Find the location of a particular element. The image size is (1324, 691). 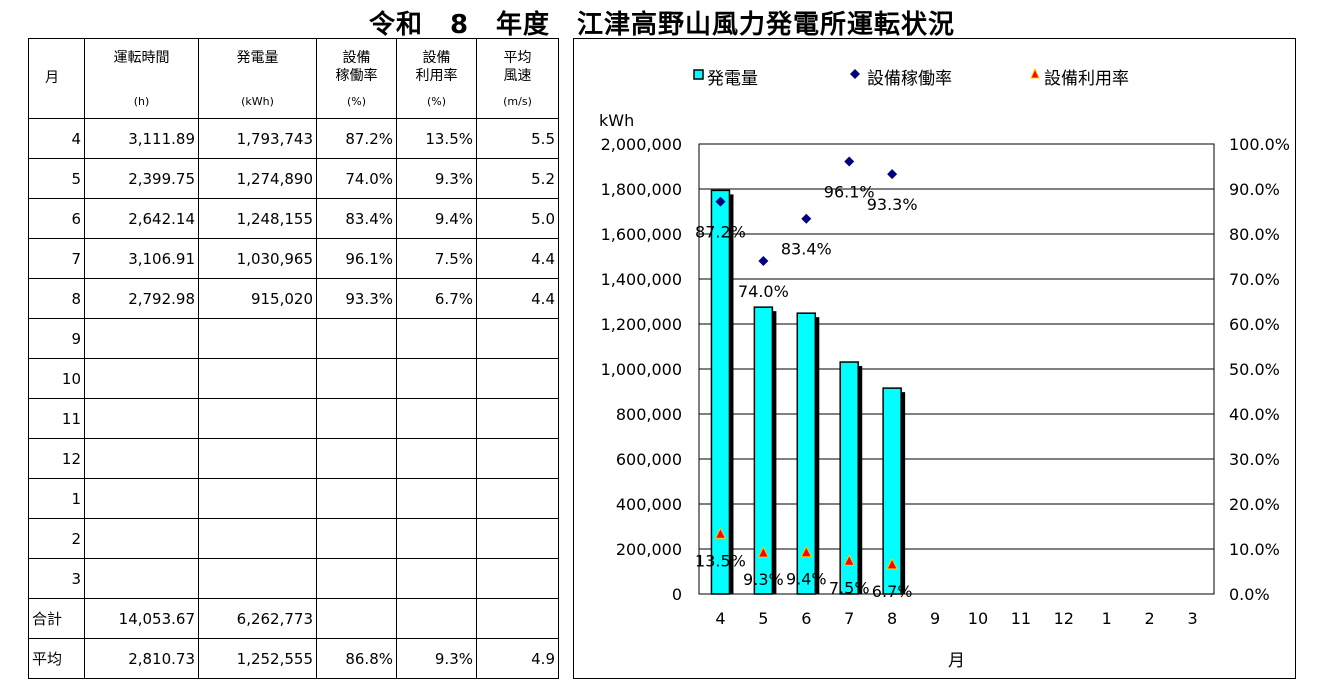

legend-swatch-bar is located at coordinates (698, 74).